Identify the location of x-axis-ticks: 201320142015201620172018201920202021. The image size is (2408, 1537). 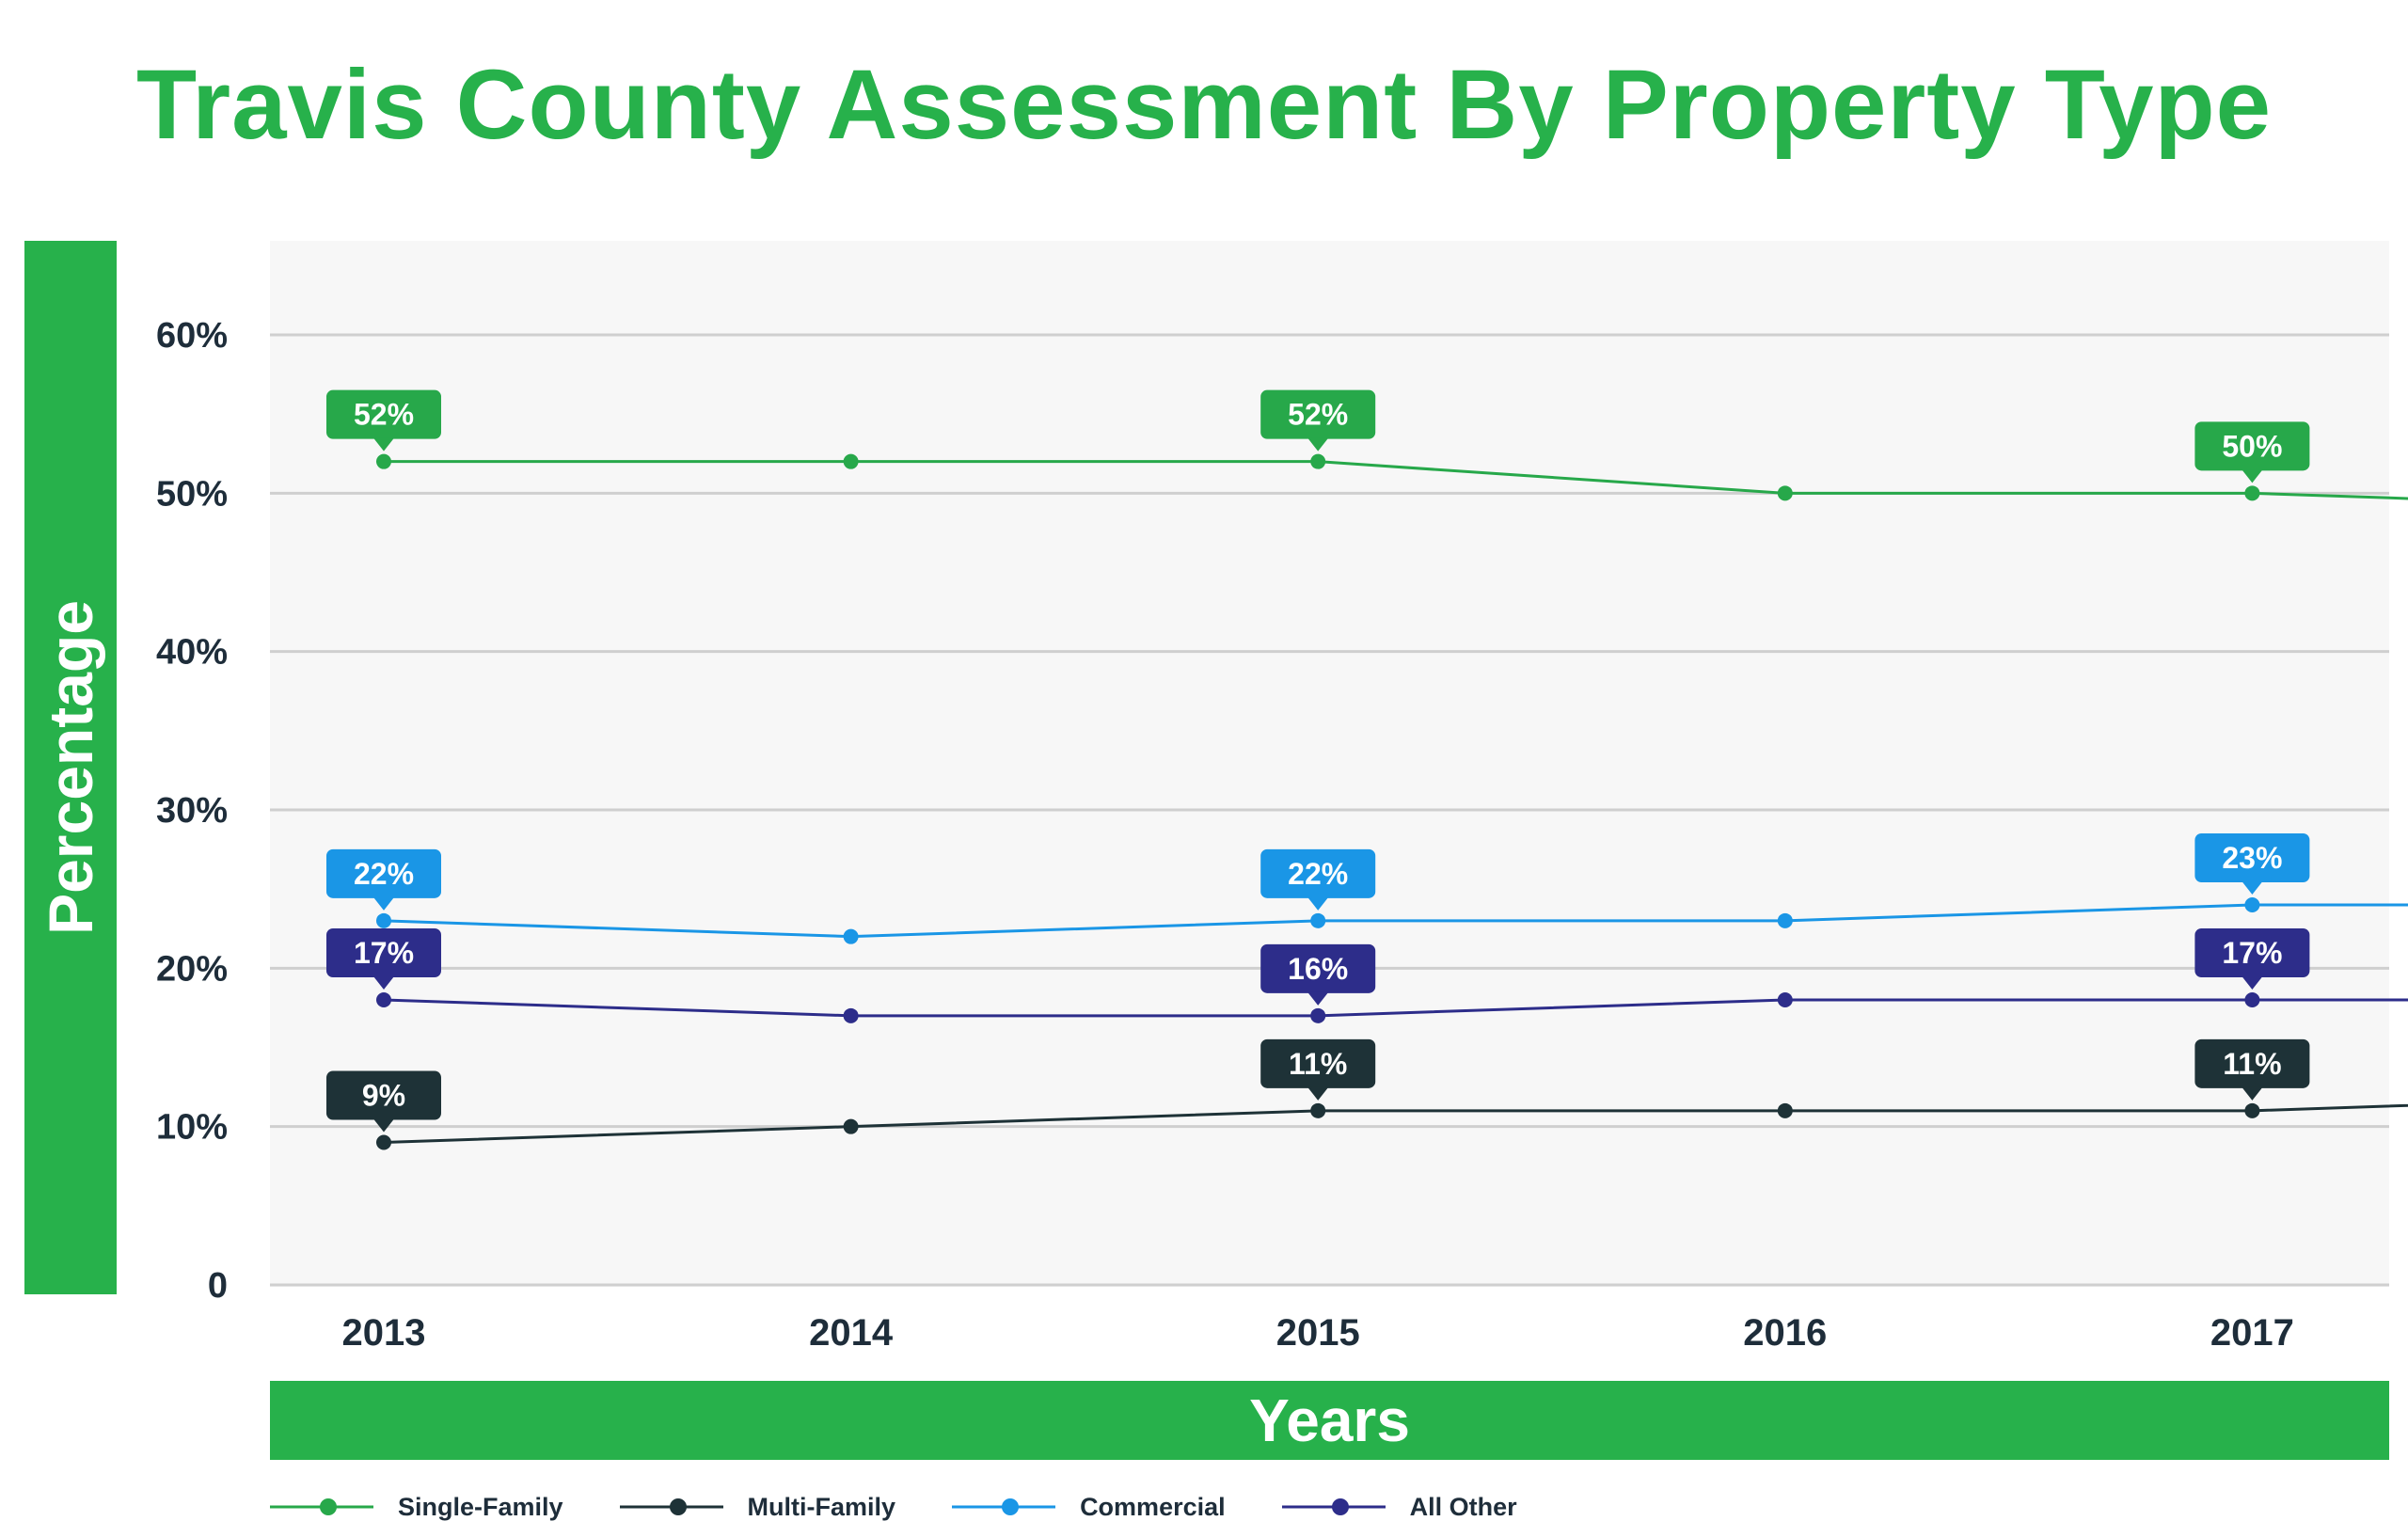
(1318, 1333).